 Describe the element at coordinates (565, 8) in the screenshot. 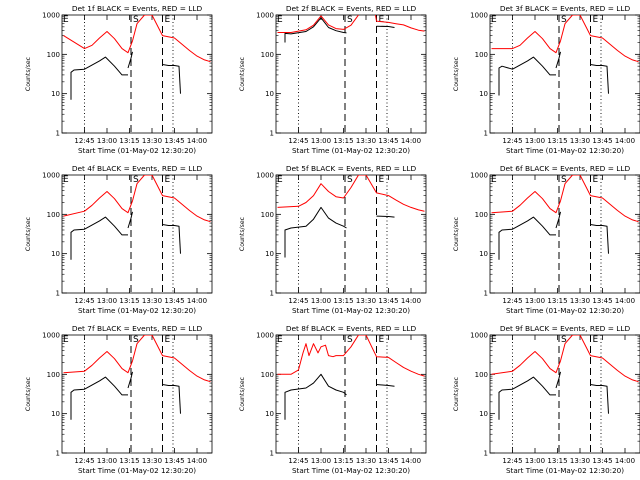

I see `chart-title: Det 3f BLACK = Events, RED = LLD` at that location.